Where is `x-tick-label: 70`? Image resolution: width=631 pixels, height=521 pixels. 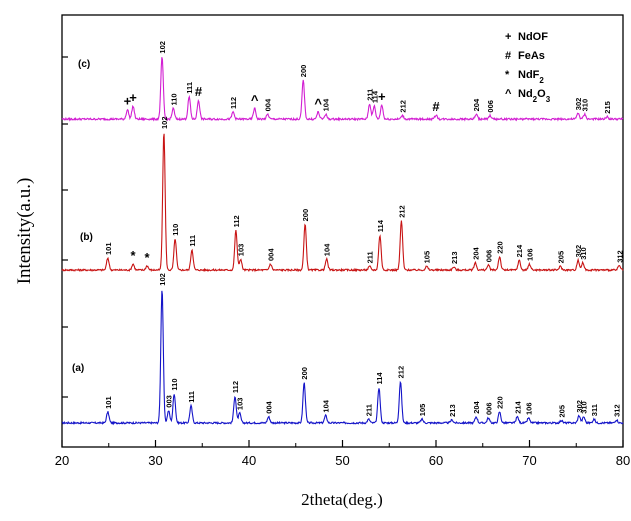 x-tick-label: 70 is located at coordinates (529, 460).